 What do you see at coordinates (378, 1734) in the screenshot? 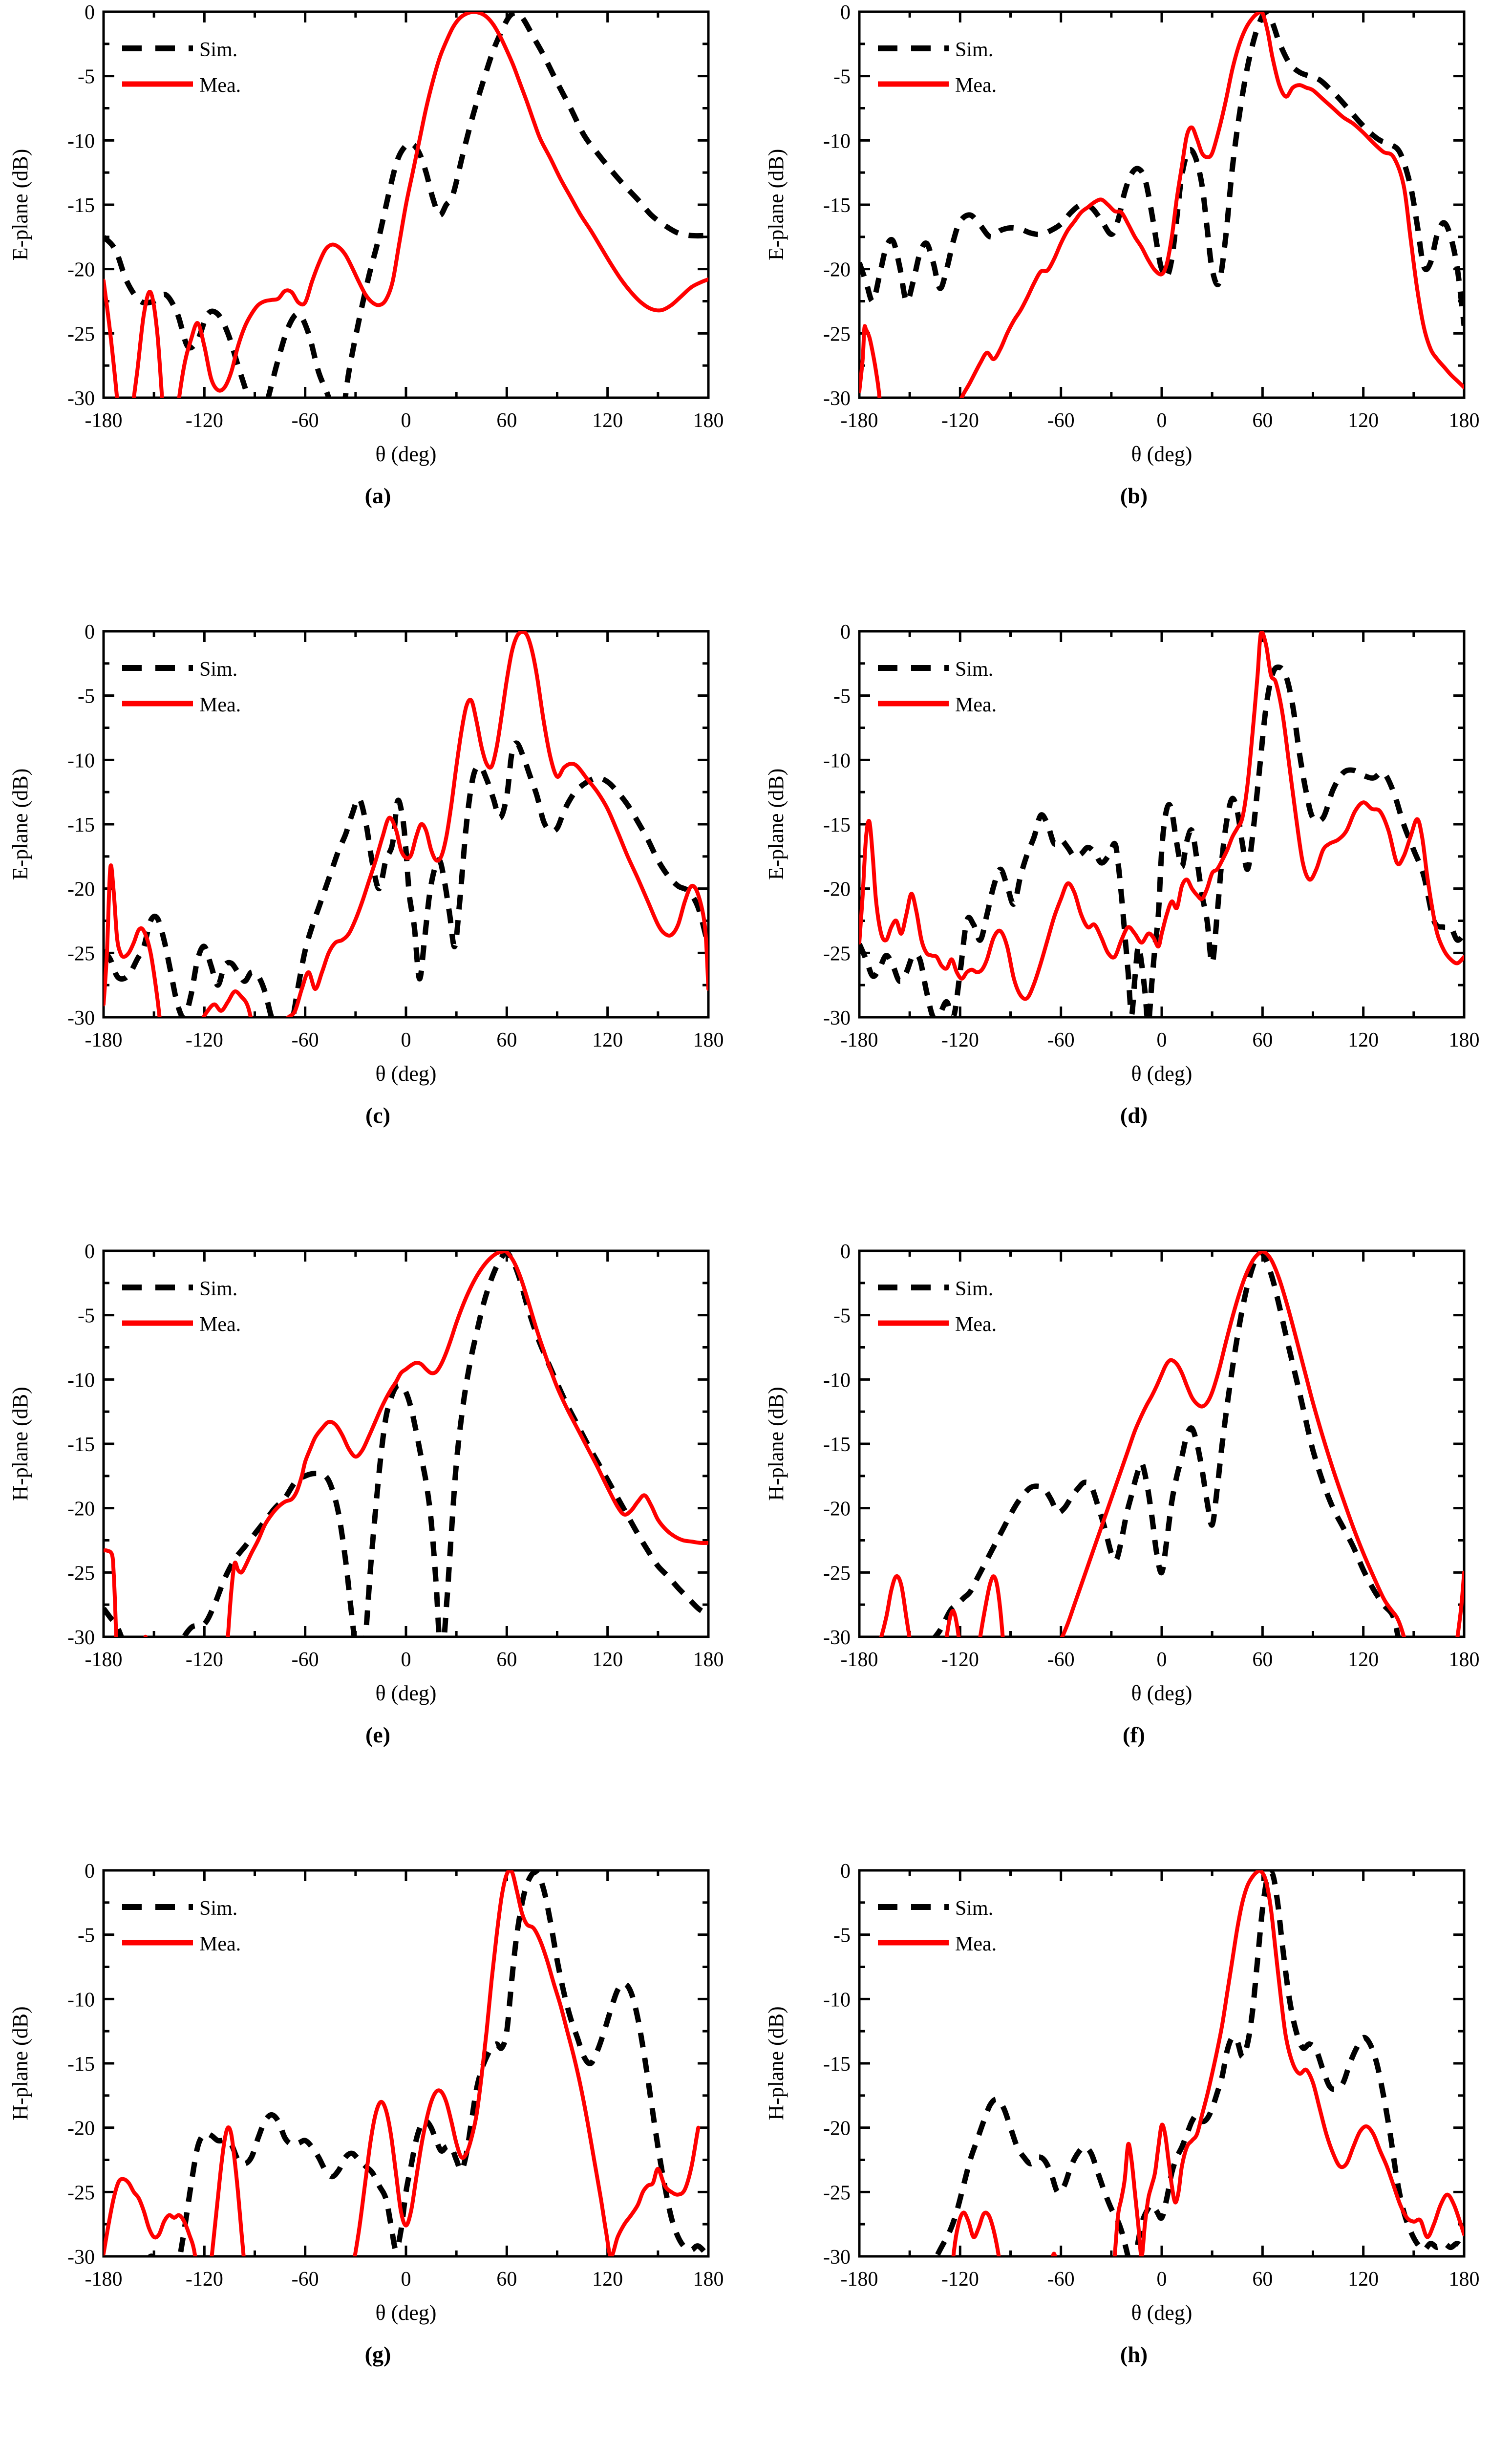
I see `panel-caption-e: (e)` at bounding box center [378, 1734].